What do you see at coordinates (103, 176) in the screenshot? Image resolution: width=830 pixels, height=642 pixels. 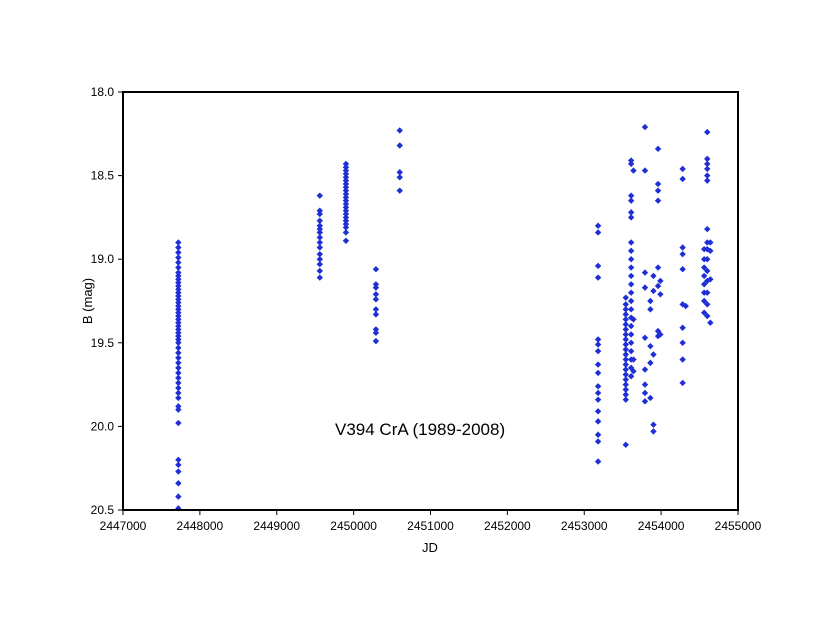 I see `y-tick-label: 18.5` at bounding box center [103, 176].